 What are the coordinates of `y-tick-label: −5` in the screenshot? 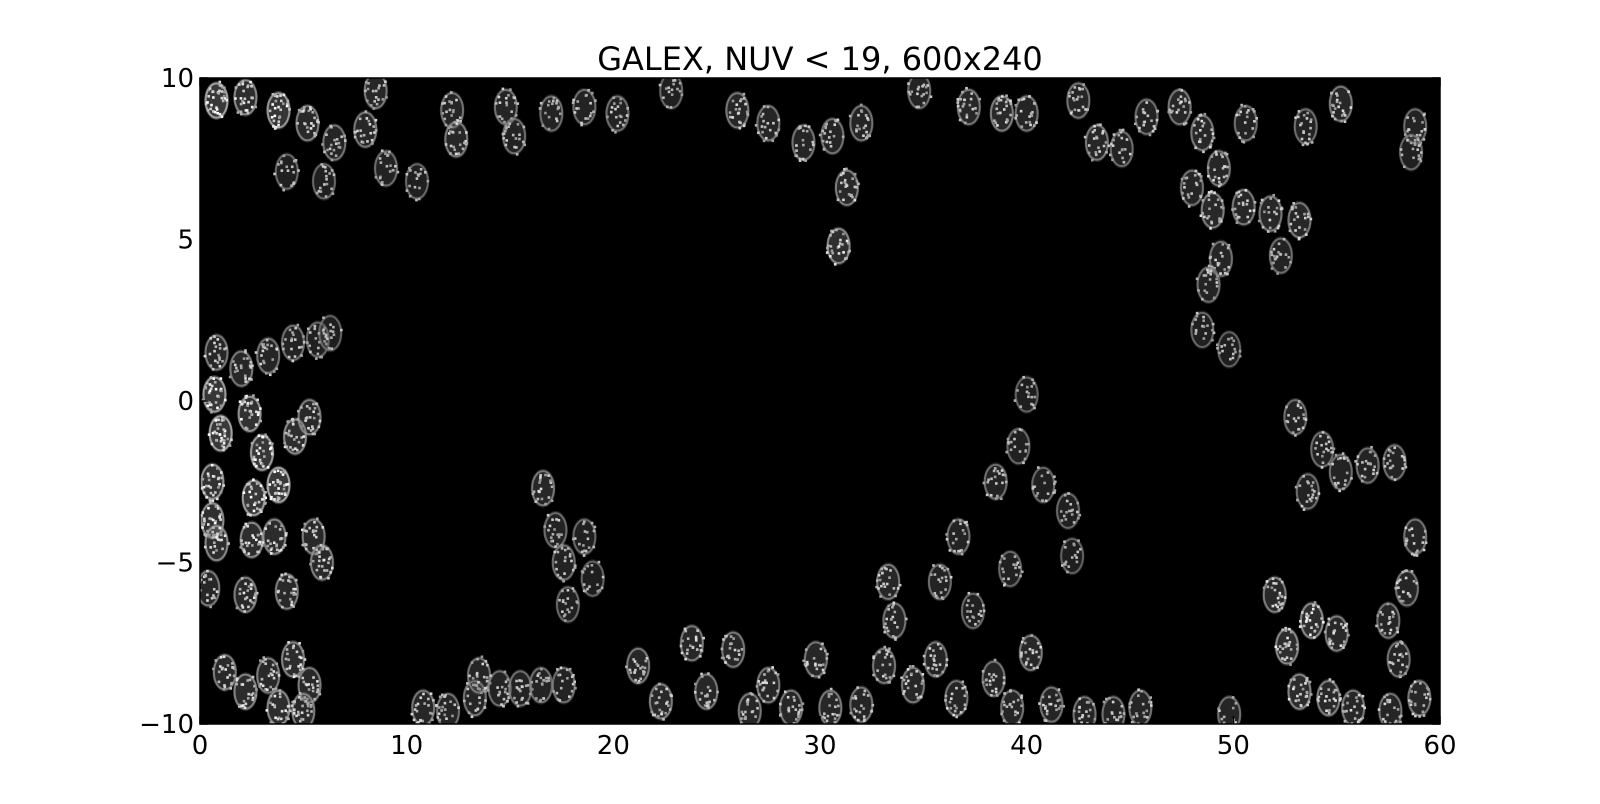 It's located at (175, 564).